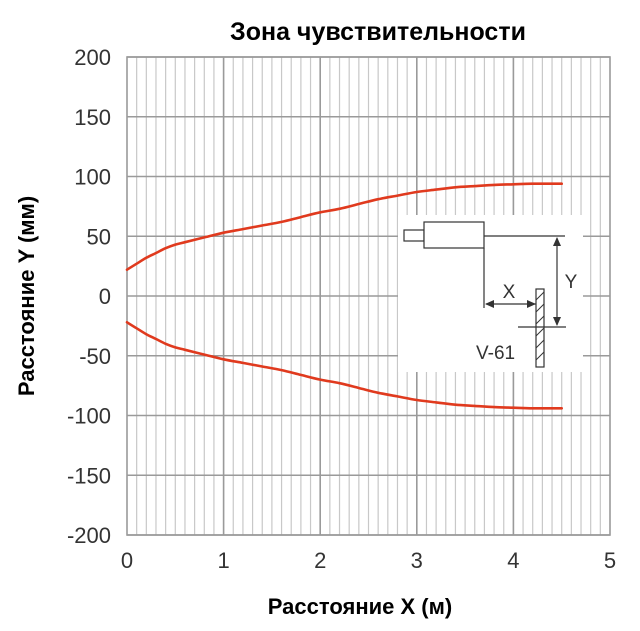  I want to click on y-tick-label: -100, so click(89, 416).